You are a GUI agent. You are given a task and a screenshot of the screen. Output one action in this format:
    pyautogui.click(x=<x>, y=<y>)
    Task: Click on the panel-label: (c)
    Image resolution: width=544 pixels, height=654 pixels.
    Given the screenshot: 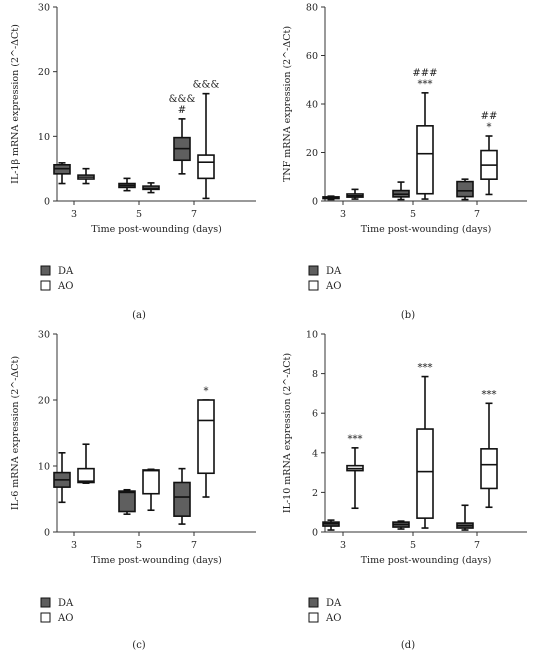 What is the action you would take?
    pyautogui.click(x=139, y=645)
    